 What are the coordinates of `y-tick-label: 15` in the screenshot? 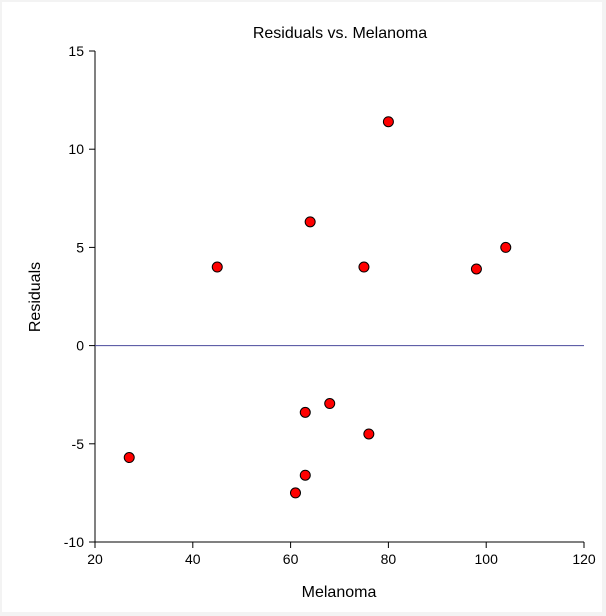 It's located at (76, 51).